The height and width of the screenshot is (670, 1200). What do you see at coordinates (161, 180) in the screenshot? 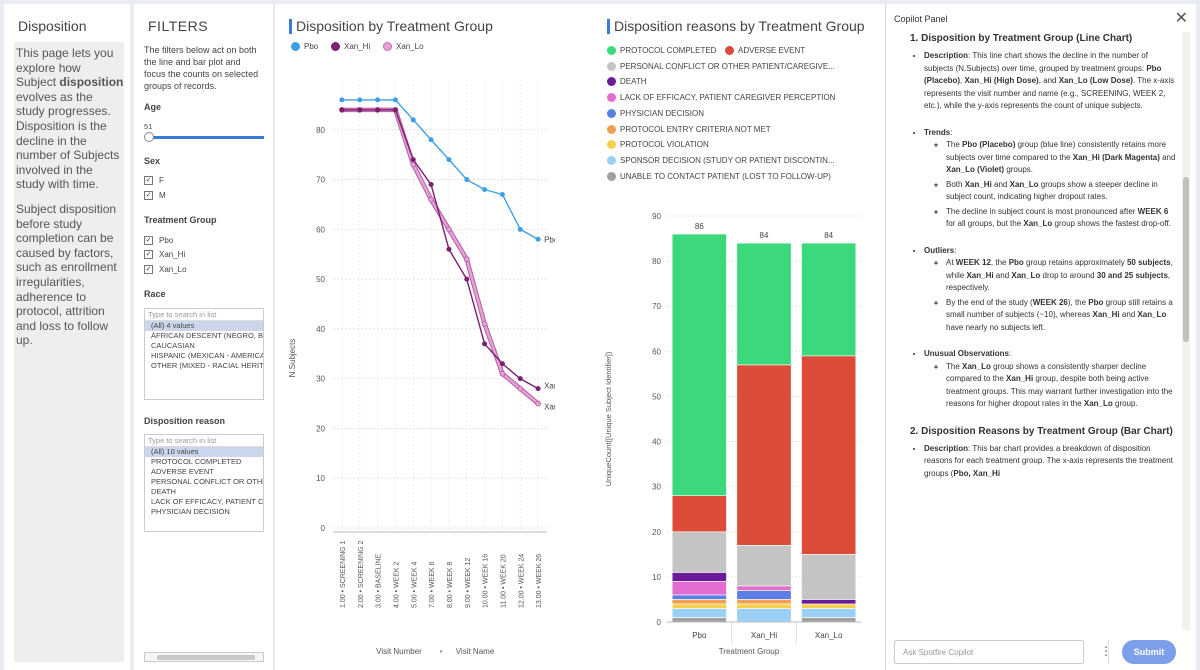
I see `checkbox-label: F` at bounding box center [161, 180].